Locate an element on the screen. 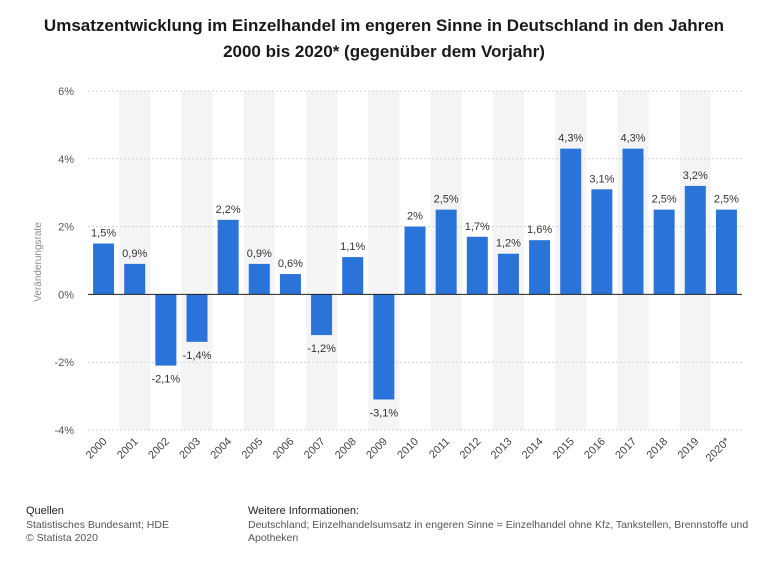  value-label: -3,1% is located at coordinates (383, 413).